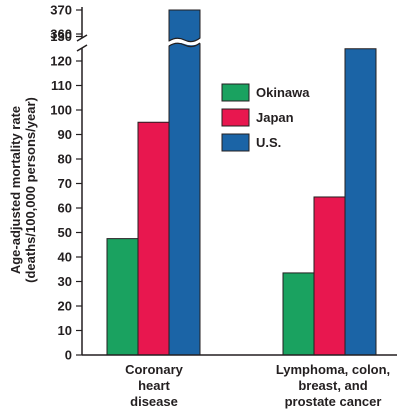 Image resolution: width=410 pixels, height=417 pixels. Describe the element at coordinates (268, 142) in the screenshot. I see `legend-label: U.S.` at that location.